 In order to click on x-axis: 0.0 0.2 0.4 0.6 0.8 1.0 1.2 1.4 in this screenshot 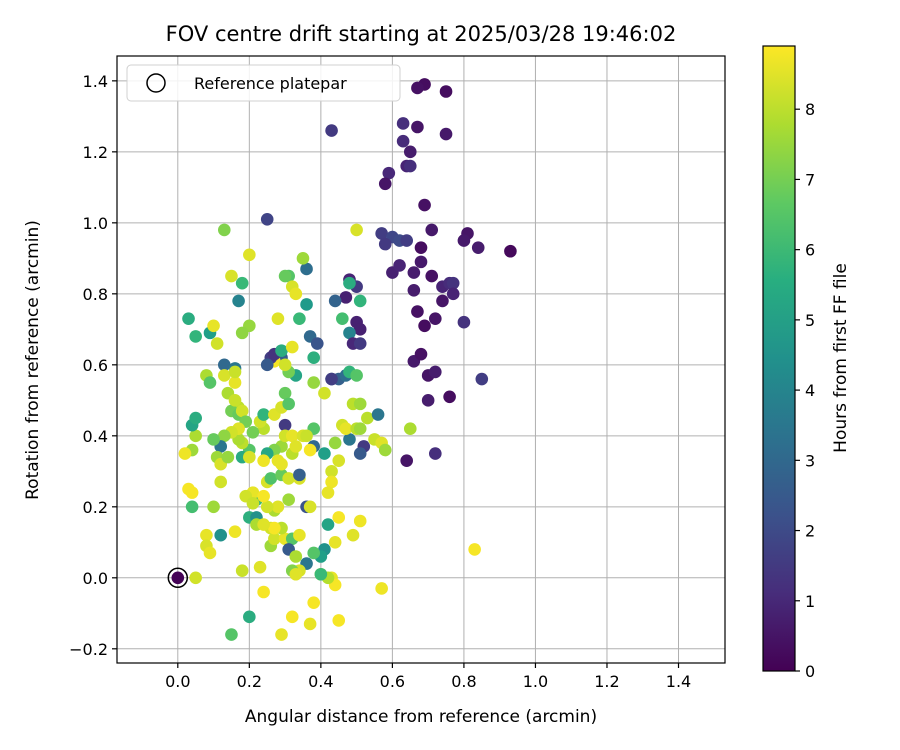, I will do `click(428, 677)`.